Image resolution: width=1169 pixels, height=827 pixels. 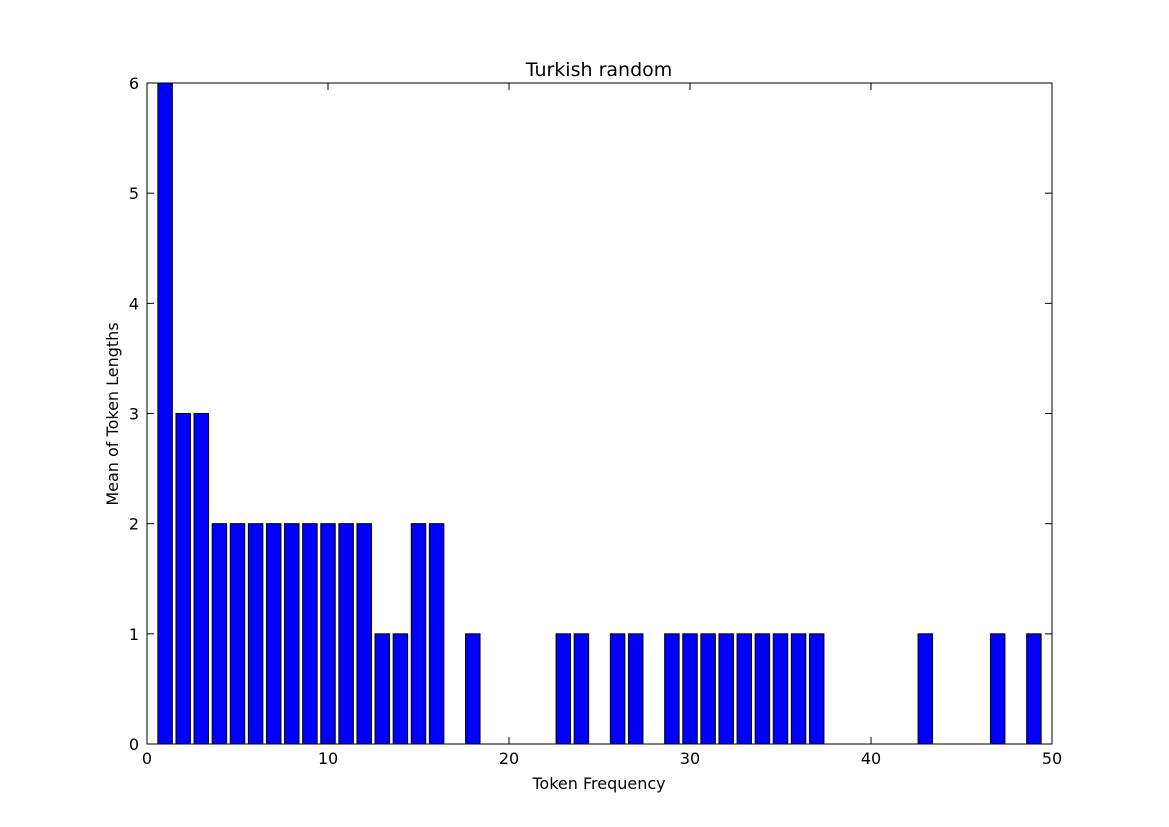 What do you see at coordinates (134, 634) in the screenshot?
I see `y-tick-label: 1` at bounding box center [134, 634].